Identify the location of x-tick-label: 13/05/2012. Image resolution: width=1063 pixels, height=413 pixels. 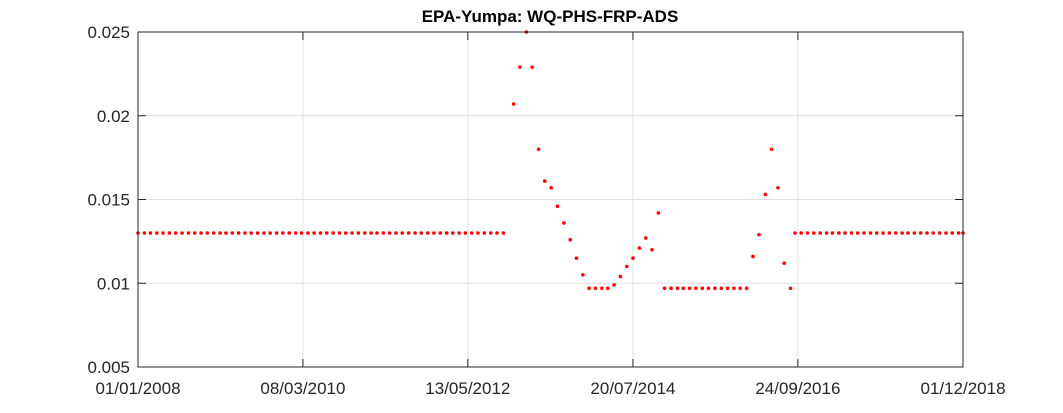
(467, 388).